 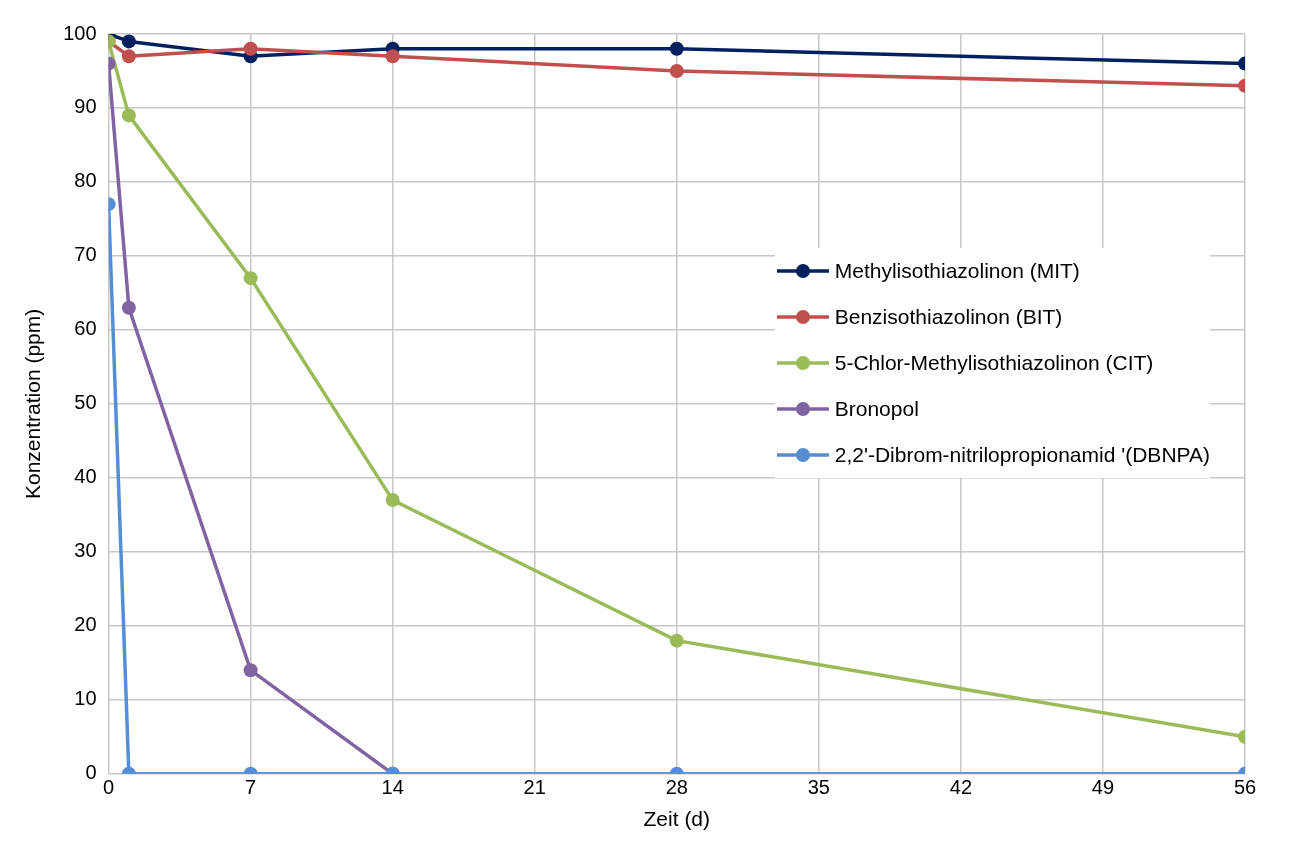 I want to click on y-tick-label: 30, so click(x=85, y=550).